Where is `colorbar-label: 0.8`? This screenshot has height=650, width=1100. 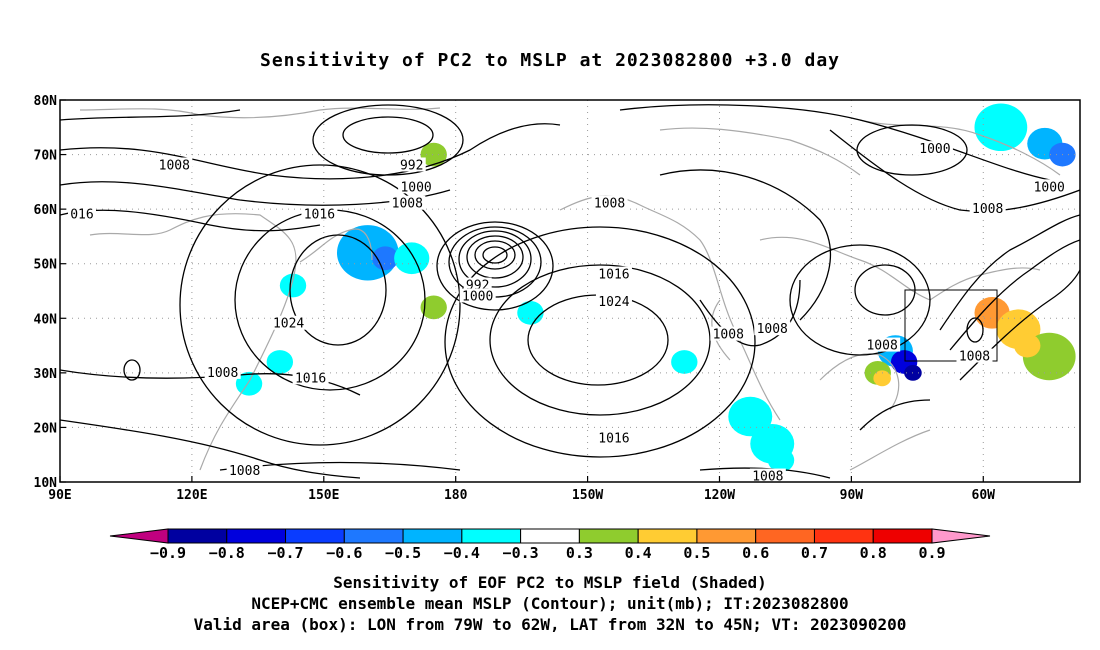
colorbar-label: 0.8 is located at coordinates (873, 553).